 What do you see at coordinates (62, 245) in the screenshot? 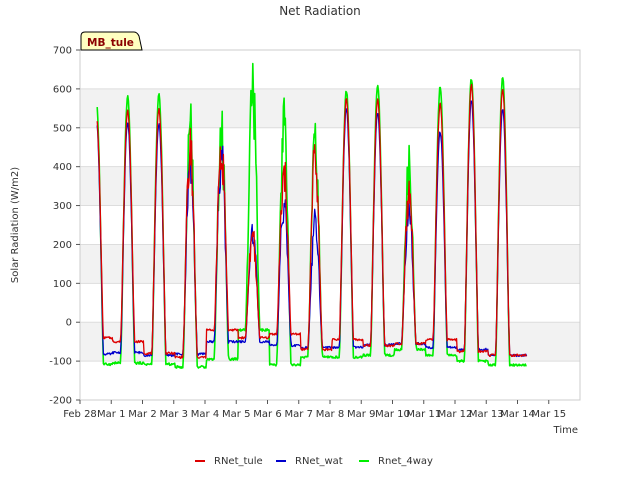
I see `y-tick-label: 200` at bounding box center [62, 245].